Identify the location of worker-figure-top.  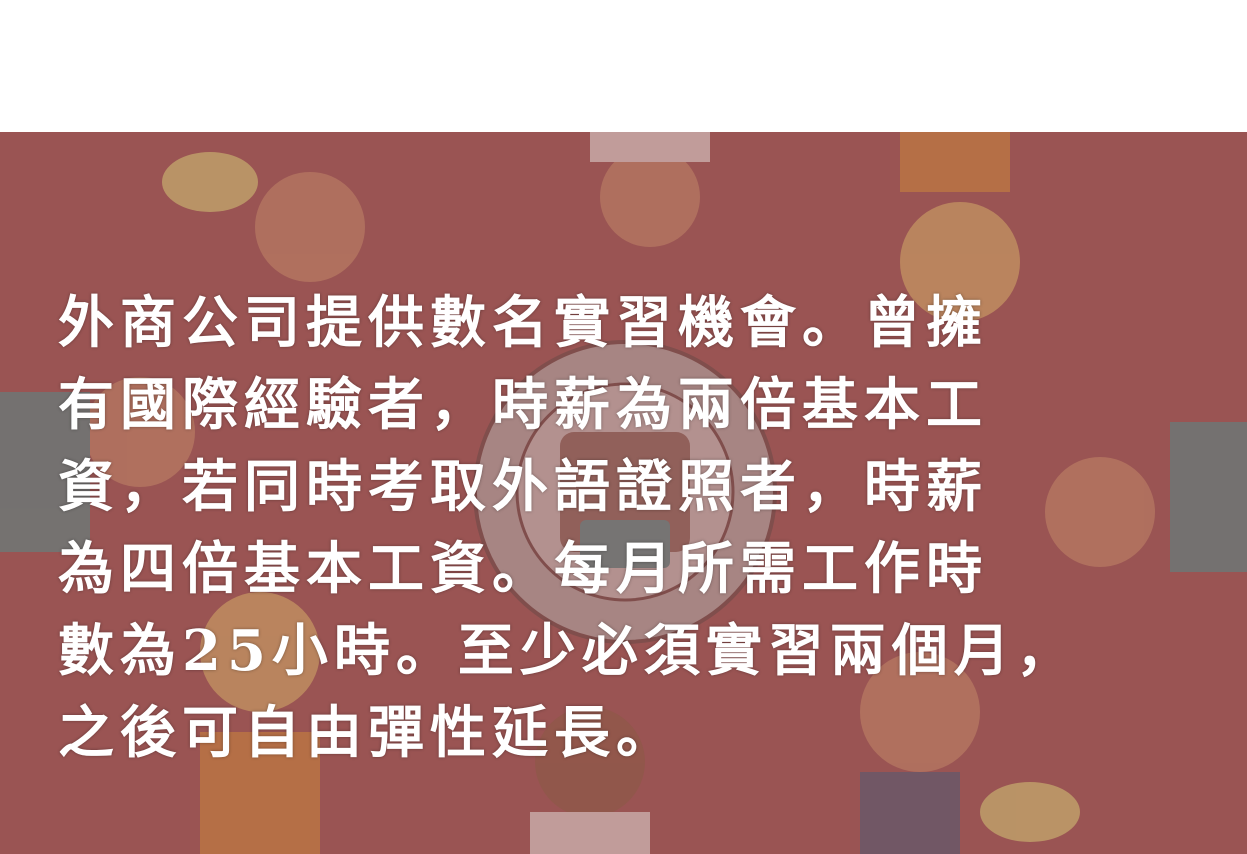
(650, 197).